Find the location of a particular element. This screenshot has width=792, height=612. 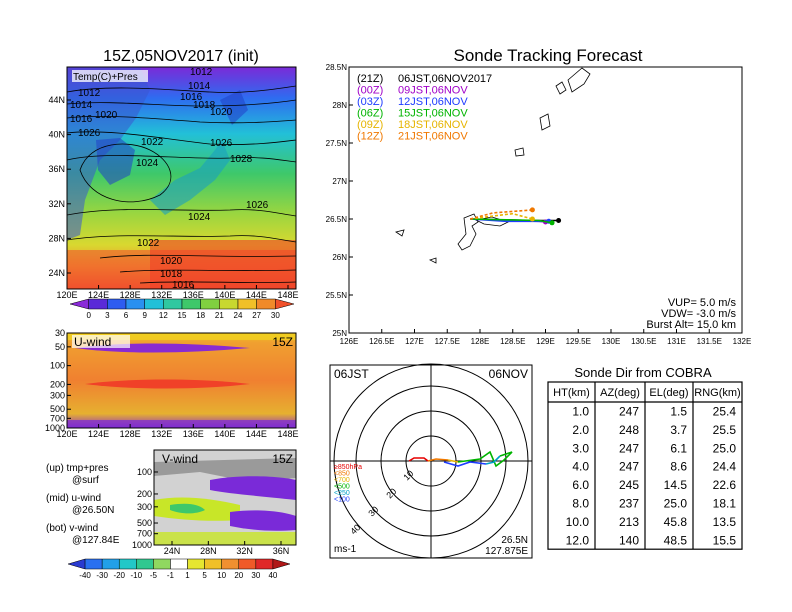

table-header: AZ(deg) is located at coordinates (620, 393).